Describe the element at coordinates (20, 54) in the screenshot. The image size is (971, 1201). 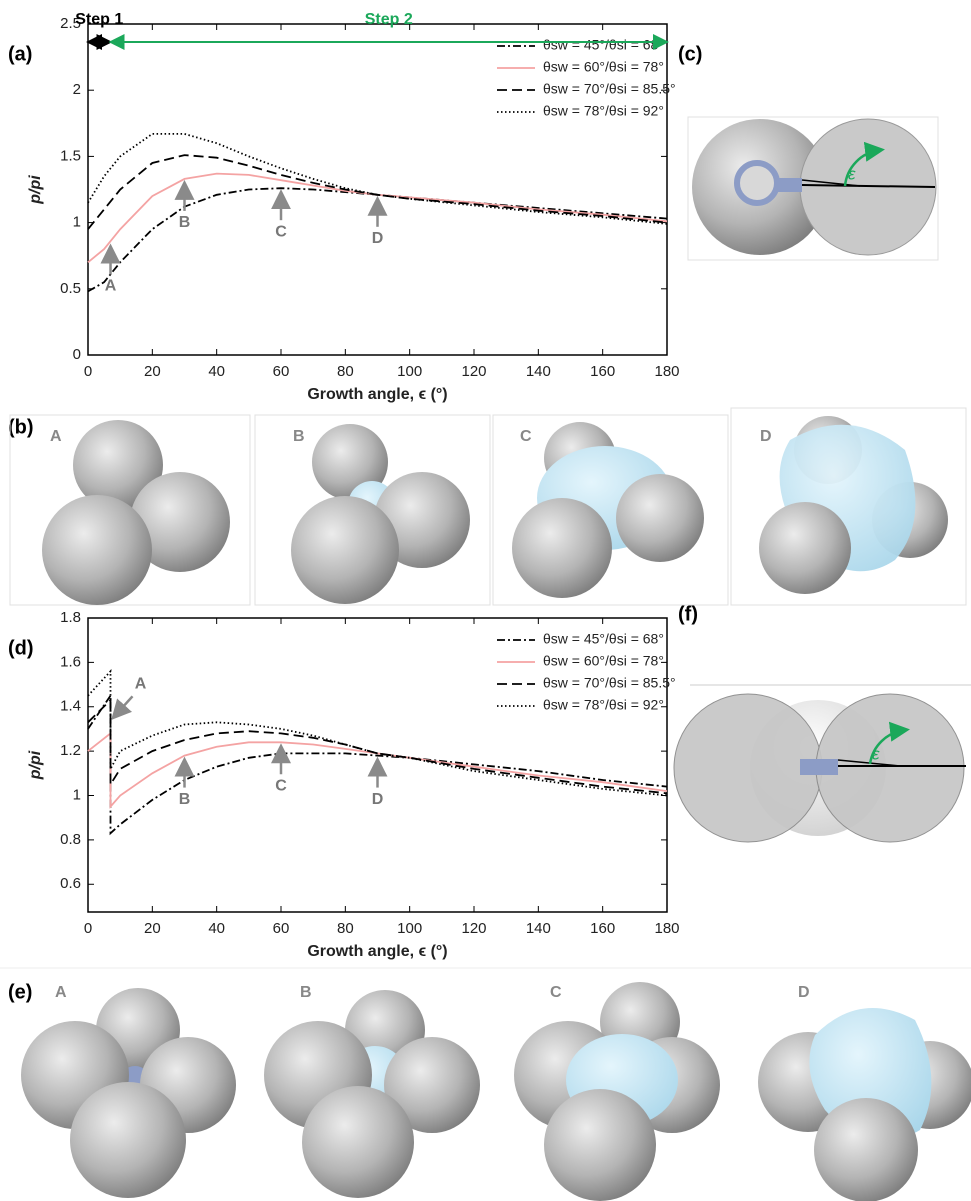
I see `panel-label: (a)` at that location.